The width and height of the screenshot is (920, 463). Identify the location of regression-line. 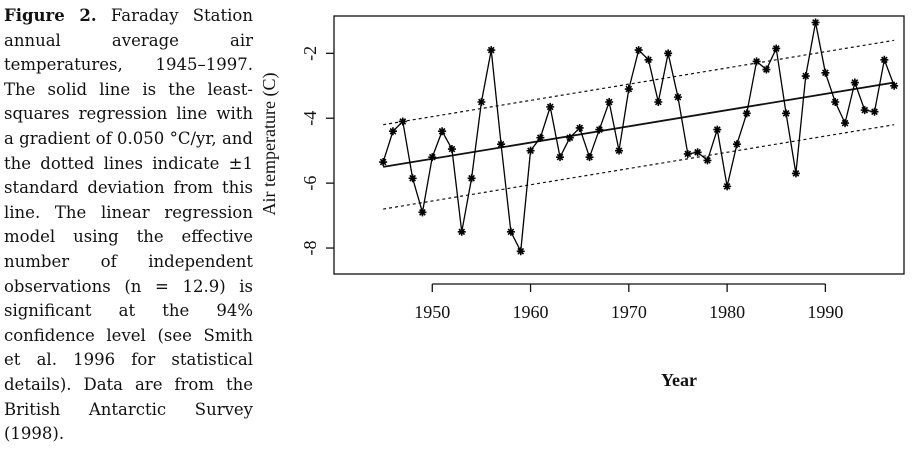
(638, 124).